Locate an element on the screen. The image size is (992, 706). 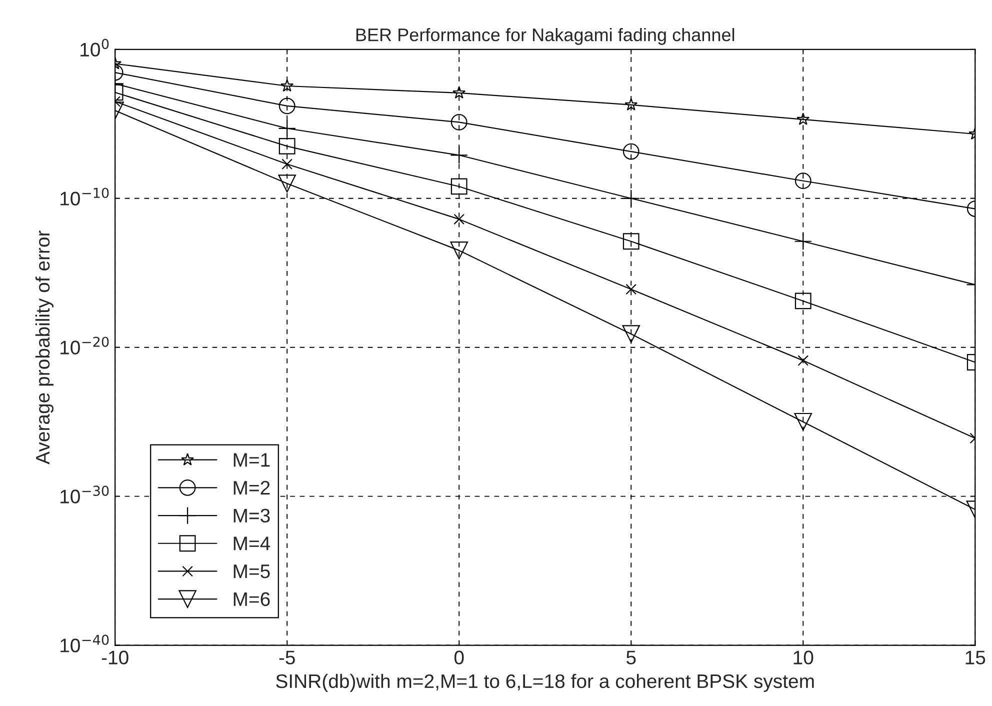
y-tick-label: 10$^{−40}$ is located at coordinates (84, 643).